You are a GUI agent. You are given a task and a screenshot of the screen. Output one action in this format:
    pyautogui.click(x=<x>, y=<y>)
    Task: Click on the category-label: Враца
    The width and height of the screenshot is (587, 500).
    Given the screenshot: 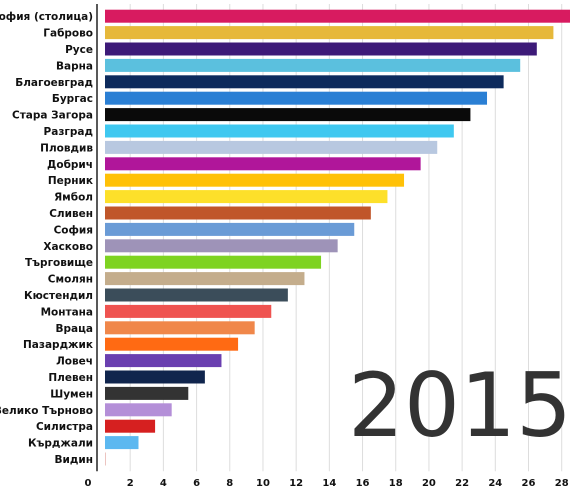 What is the action you would take?
    pyautogui.click(x=74, y=329)
    